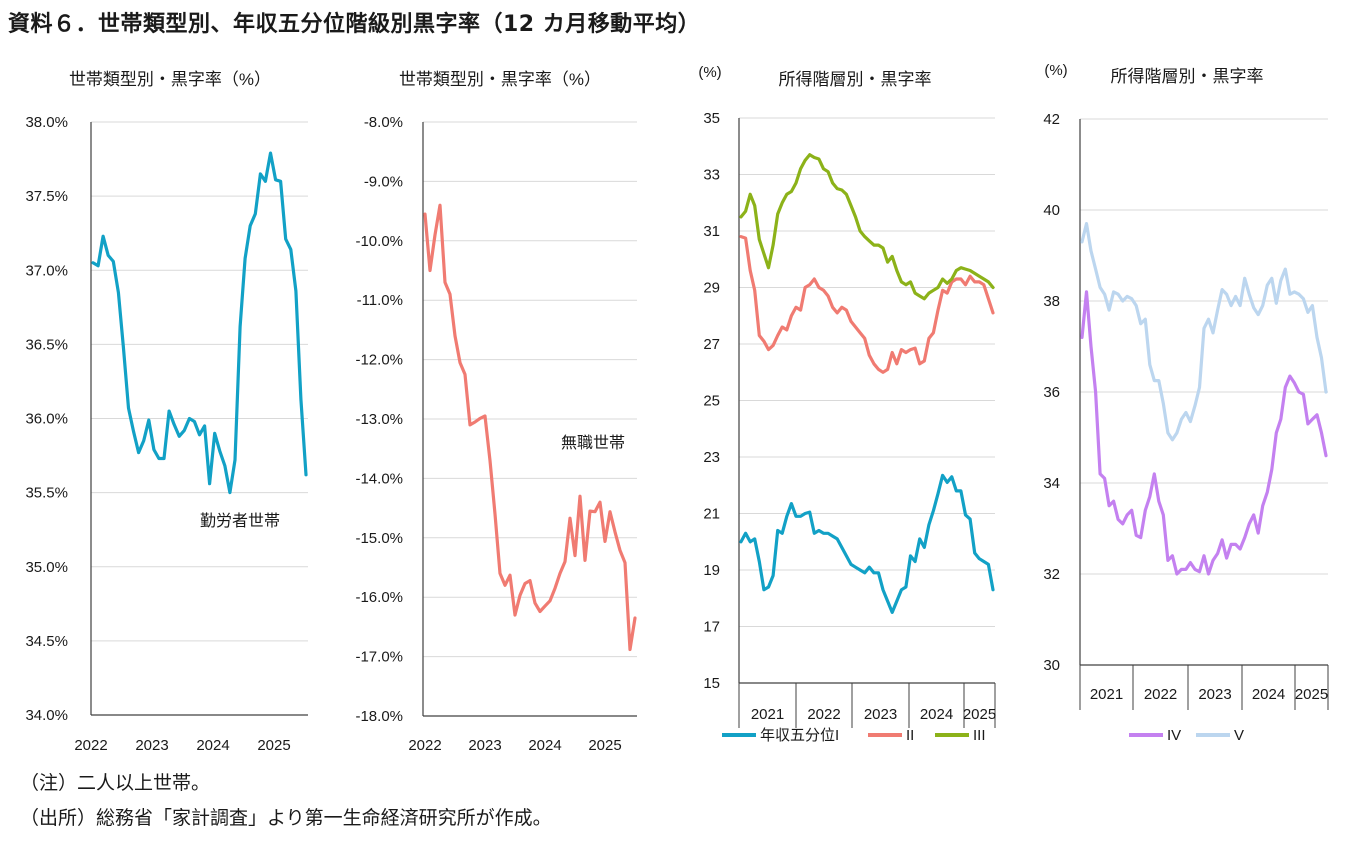  I want to click on y-tick-label: -14.0%, so click(379, 478).